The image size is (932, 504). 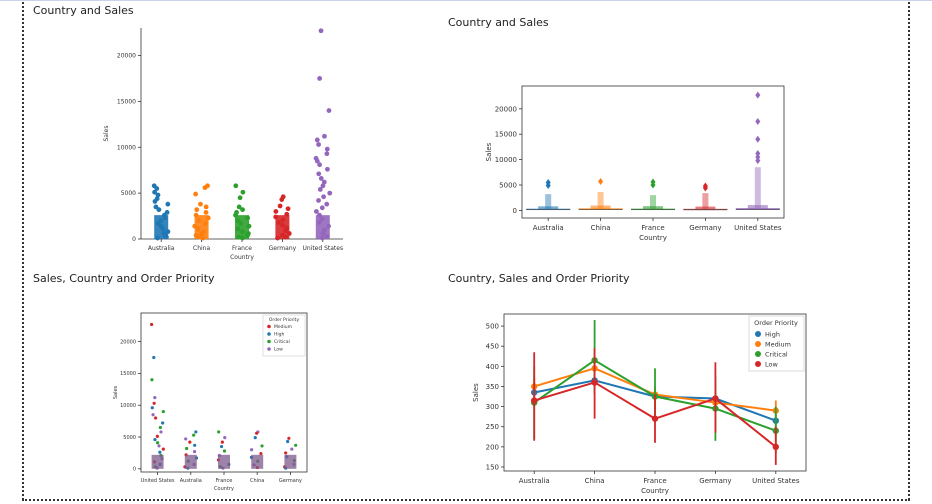 What do you see at coordinates (128, 342) in the screenshot?
I see `y-tick-label-3-4: 20000` at bounding box center [128, 342].